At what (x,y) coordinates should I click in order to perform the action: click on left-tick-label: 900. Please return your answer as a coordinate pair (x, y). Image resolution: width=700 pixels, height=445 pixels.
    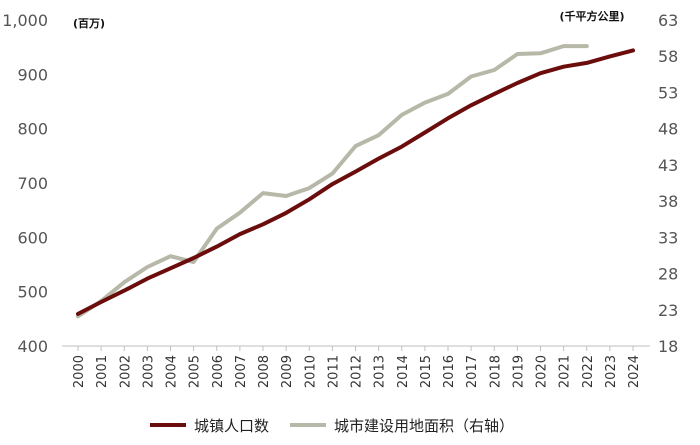
    Looking at the image, I should click on (32, 74).